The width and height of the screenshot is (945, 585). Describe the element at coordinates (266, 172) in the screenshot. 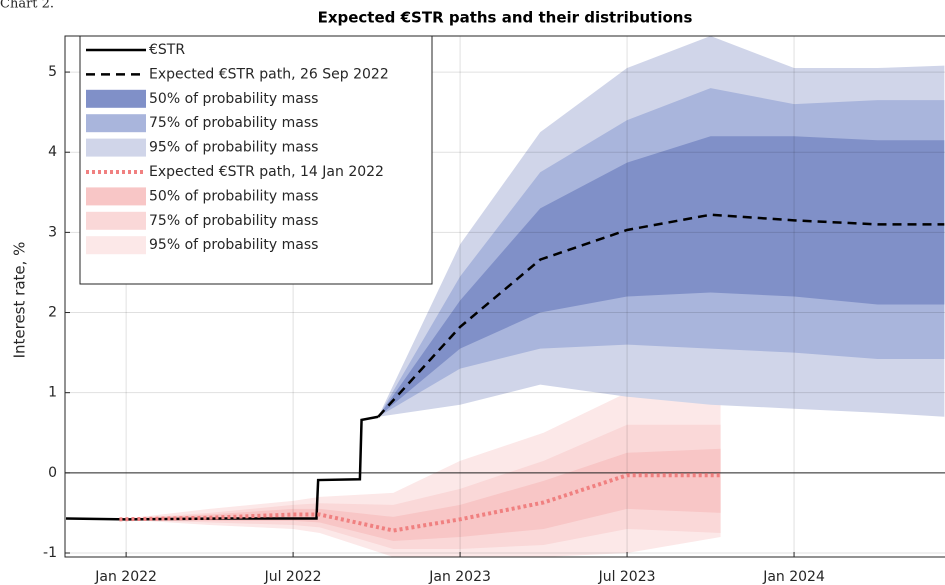

I see `legend-label: Expected €STR path, 14 Jan 2022` at that location.